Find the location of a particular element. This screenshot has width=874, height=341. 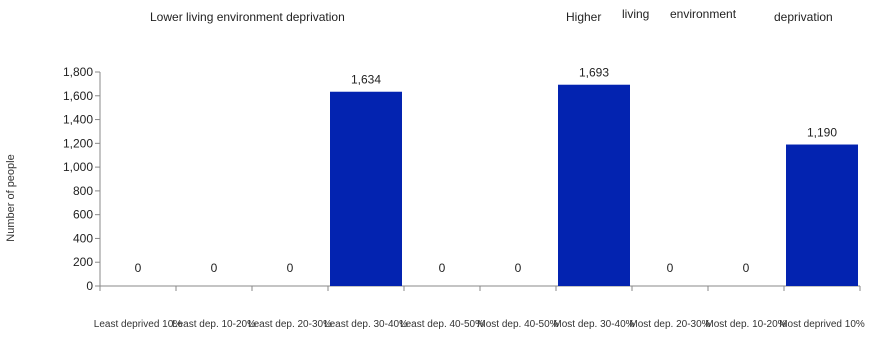

category-label: Least dep. 30-40% is located at coordinates (366, 324).